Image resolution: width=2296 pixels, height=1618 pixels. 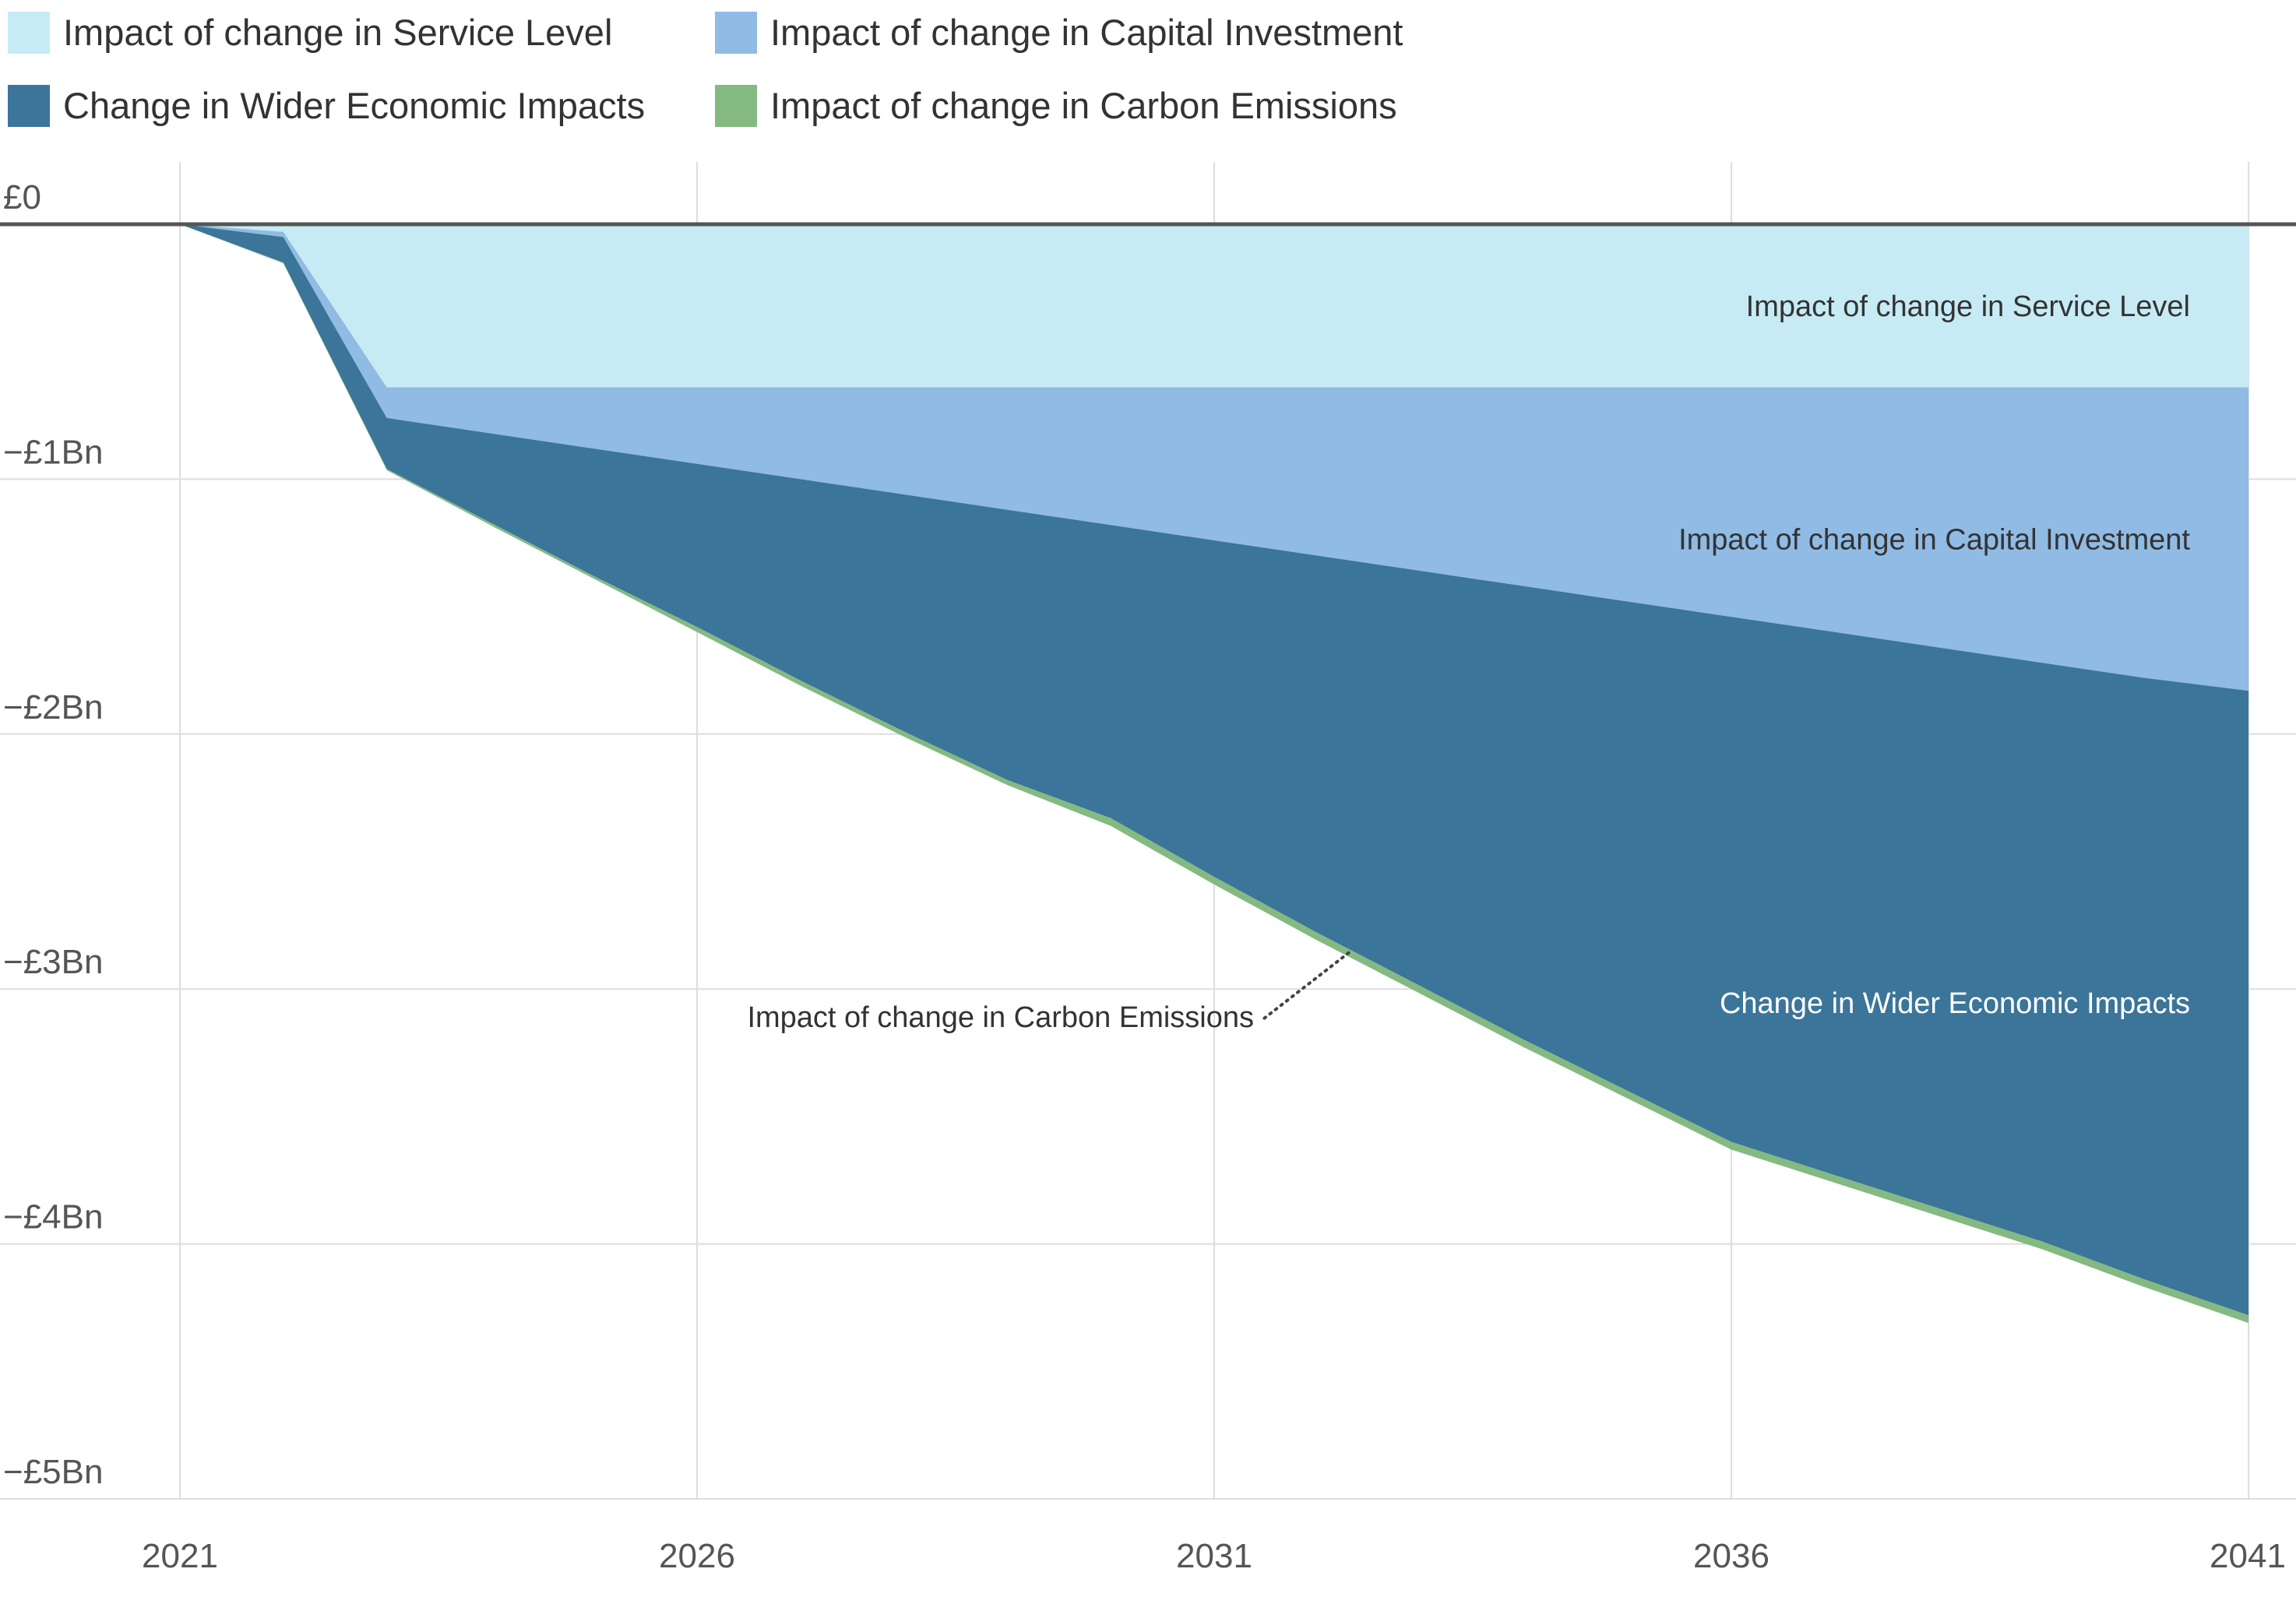 I want to click on legend-label: Impact of change in Capital Investment, so click(x=1086, y=32).